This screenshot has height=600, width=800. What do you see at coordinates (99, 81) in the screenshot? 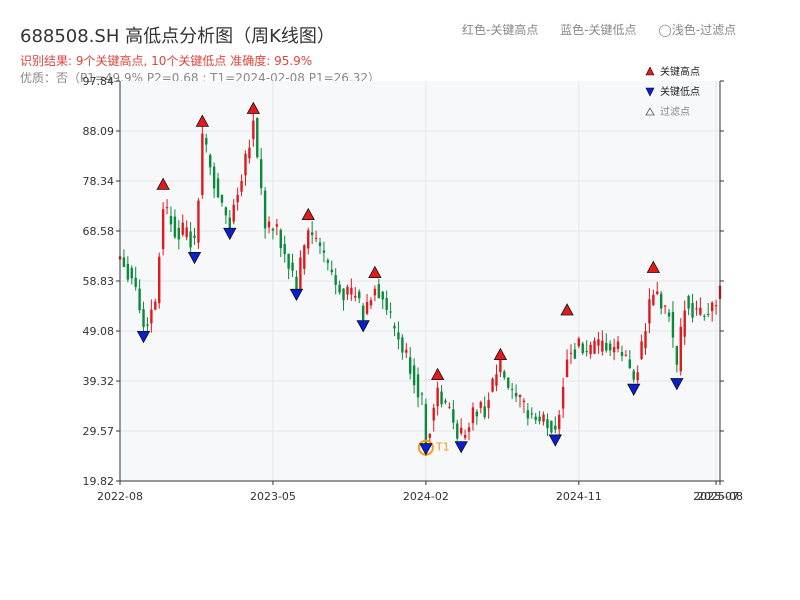
I see `y-tick-label: 97.84` at bounding box center [99, 81].